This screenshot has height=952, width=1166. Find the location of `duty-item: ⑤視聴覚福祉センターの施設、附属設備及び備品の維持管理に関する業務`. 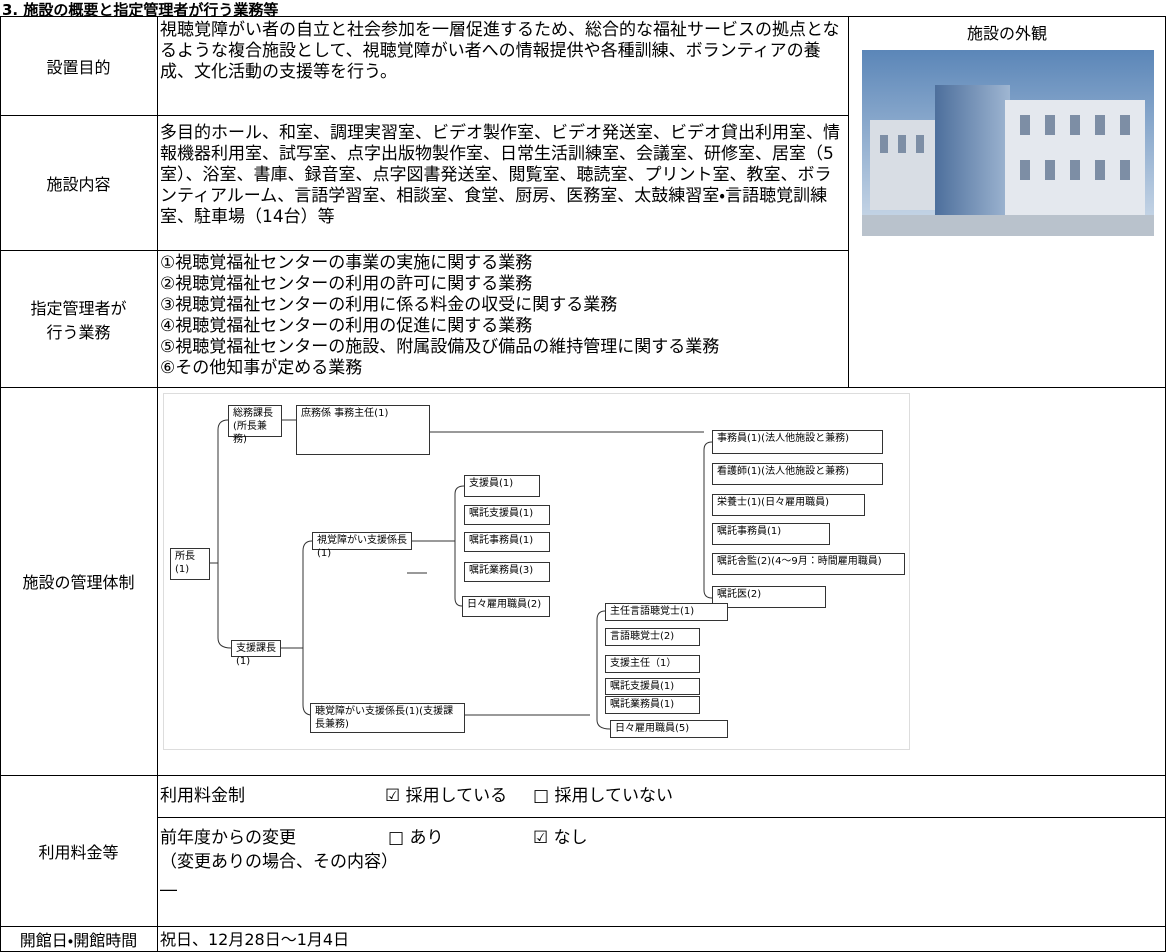

duty-item: ⑤視聴覚福祉センターの施設、附属設備及び備品の維持管理に関する業務 is located at coordinates (440, 347).